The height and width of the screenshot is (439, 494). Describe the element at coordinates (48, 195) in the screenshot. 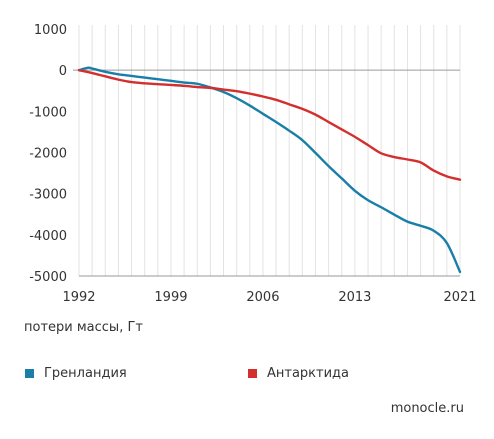

I see `y-tick-label--3000: -3000` at that location.